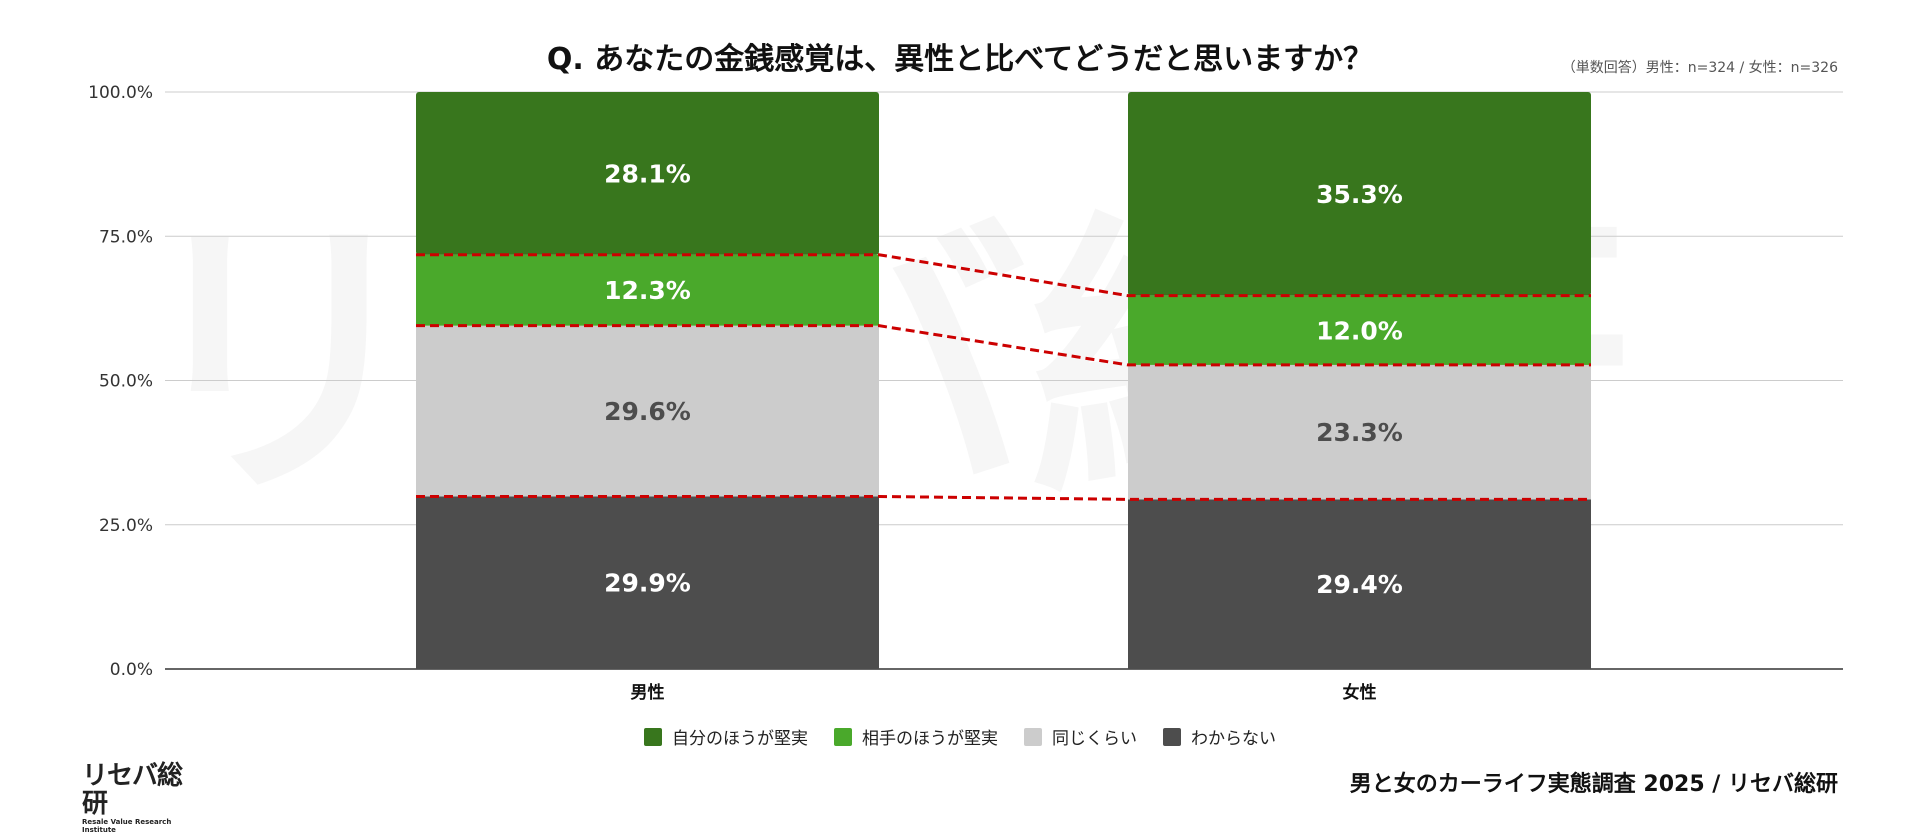 Image resolution: width=1920 pixels, height=834 pixels. I want to click on x-tick-label: 男性, so click(648, 692).